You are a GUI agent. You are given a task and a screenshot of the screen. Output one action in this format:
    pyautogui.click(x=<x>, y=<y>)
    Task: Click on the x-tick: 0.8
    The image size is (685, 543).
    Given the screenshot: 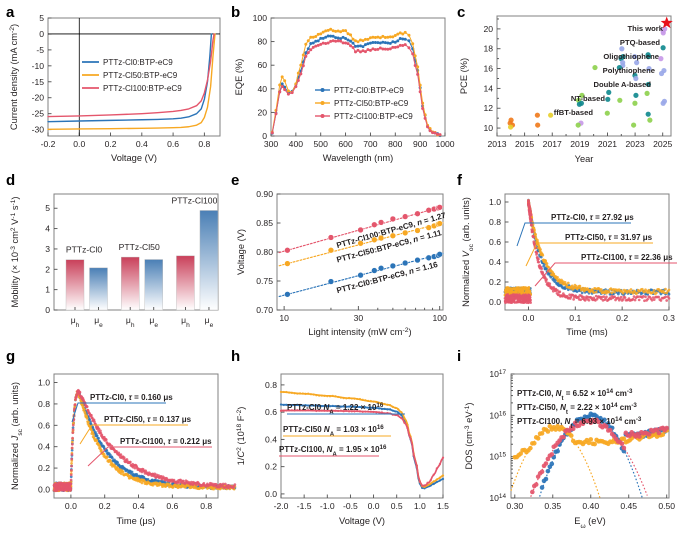 What is the action you would take?
    pyautogui.click(x=204, y=144)
    